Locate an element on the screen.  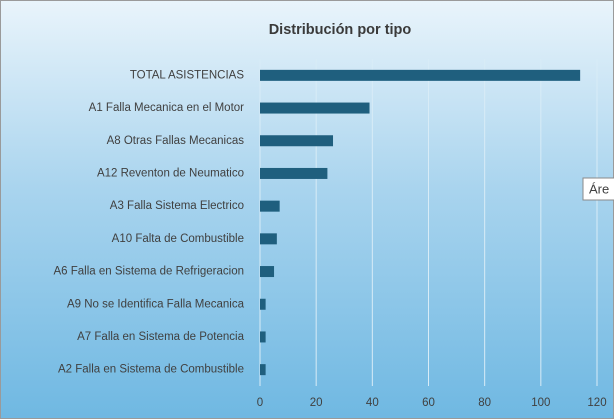
tooltip-box is located at coordinates (598, 189).